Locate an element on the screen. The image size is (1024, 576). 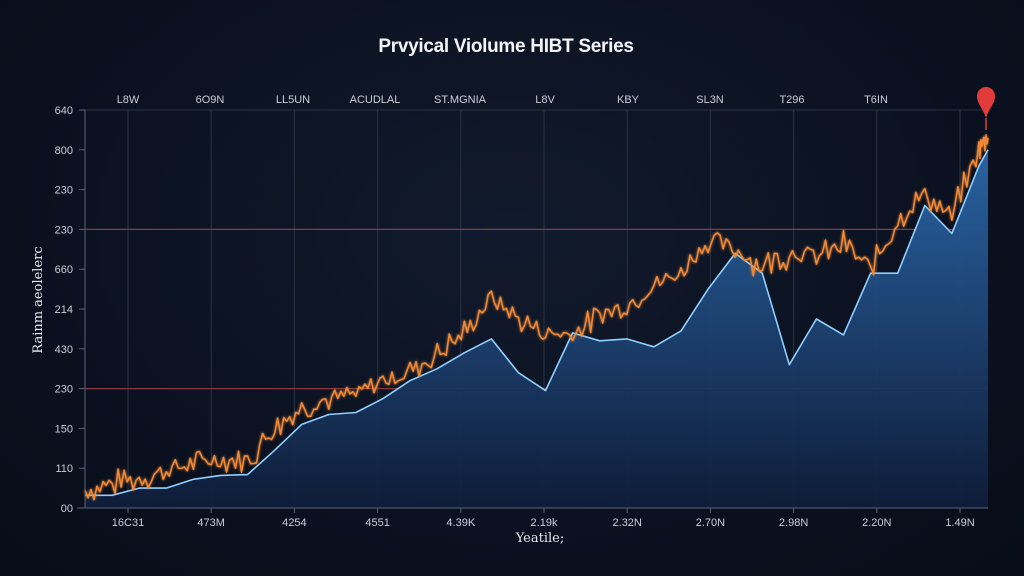
x-tick-label: 473M is located at coordinates (211, 523).